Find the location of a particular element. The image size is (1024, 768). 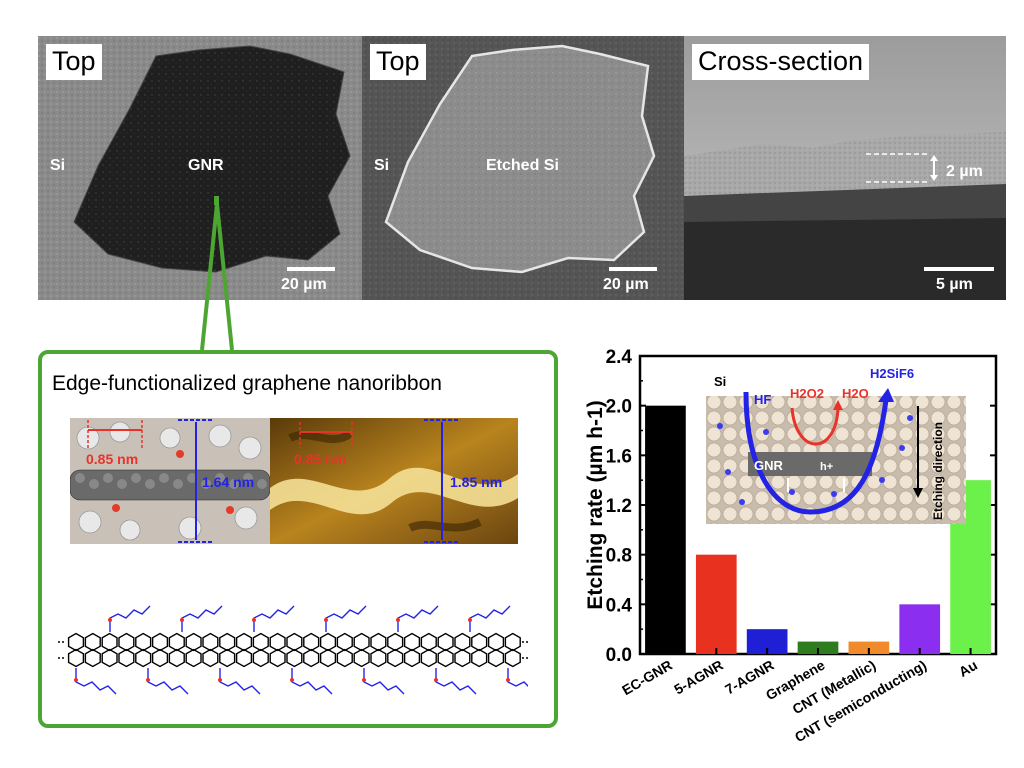

stm-image is located at coordinates (394, 481).